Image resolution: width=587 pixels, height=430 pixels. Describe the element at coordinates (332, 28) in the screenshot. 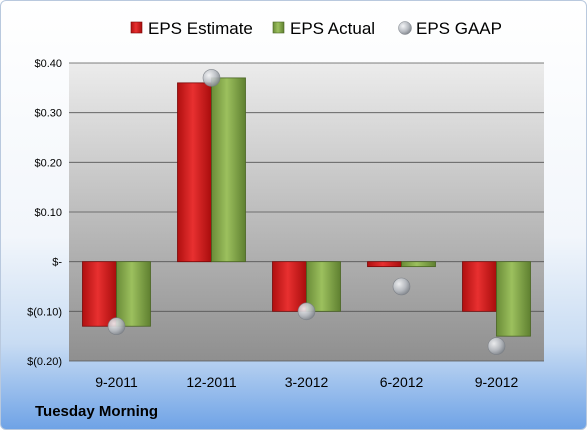

I see `legend-label: EPS Actual` at that location.